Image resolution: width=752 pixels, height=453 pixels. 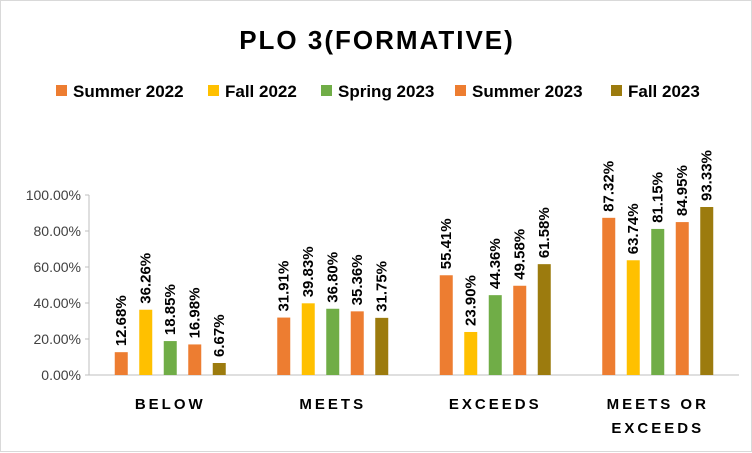 What do you see at coordinates (446, 243) in the screenshot?
I see `data-label: 55.41%` at bounding box center [446, 243].